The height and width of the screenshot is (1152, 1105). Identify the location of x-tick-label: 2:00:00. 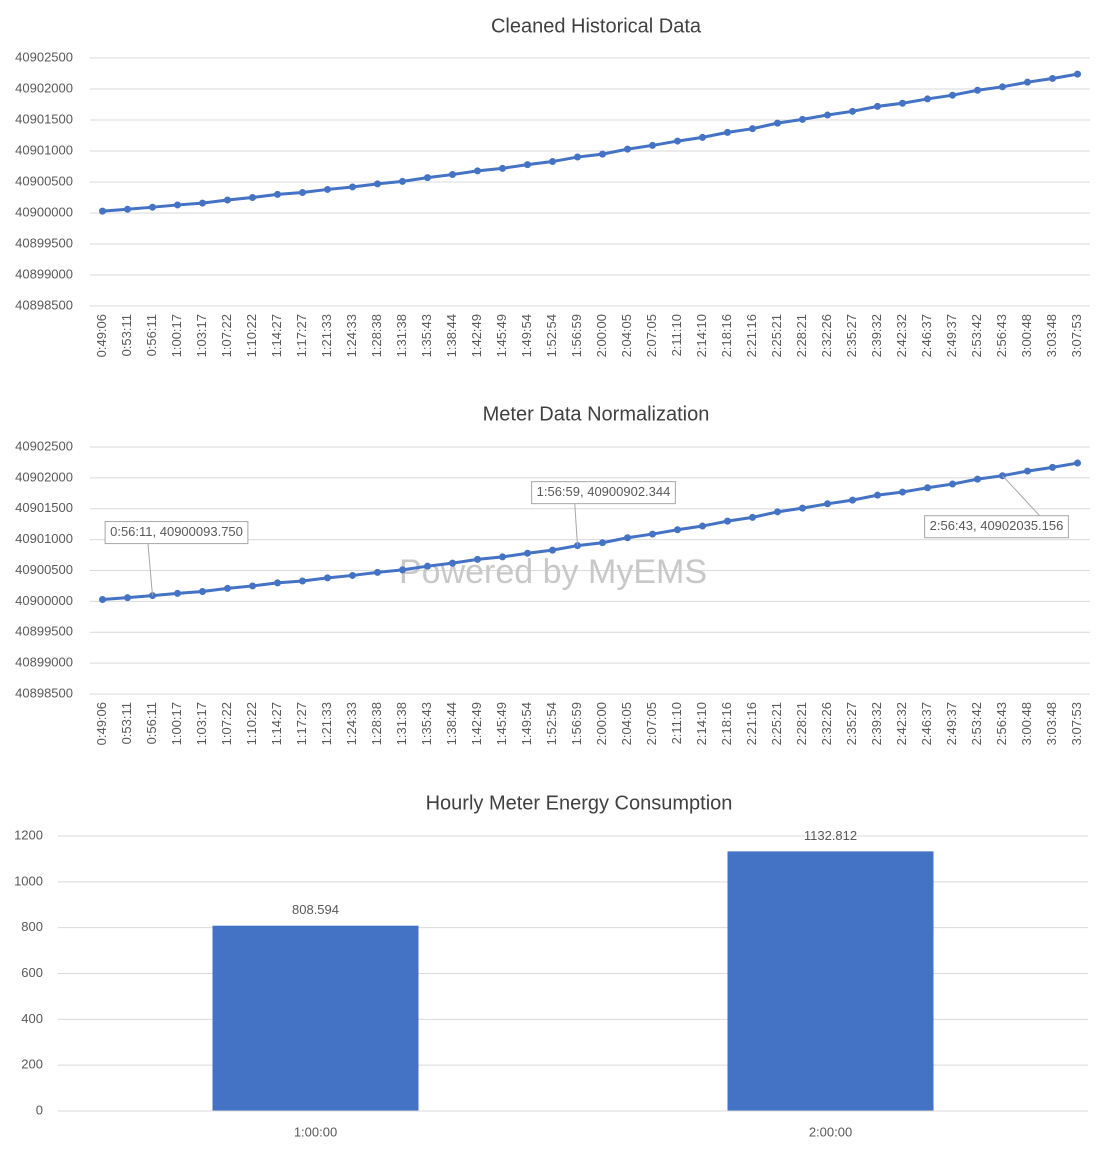
(601, 723).